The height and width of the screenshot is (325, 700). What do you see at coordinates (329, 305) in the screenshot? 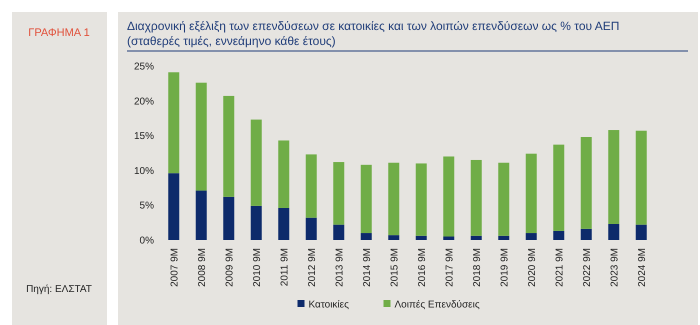
I see `legend-label: Κατοικίες` at bounding box center [329, 305].